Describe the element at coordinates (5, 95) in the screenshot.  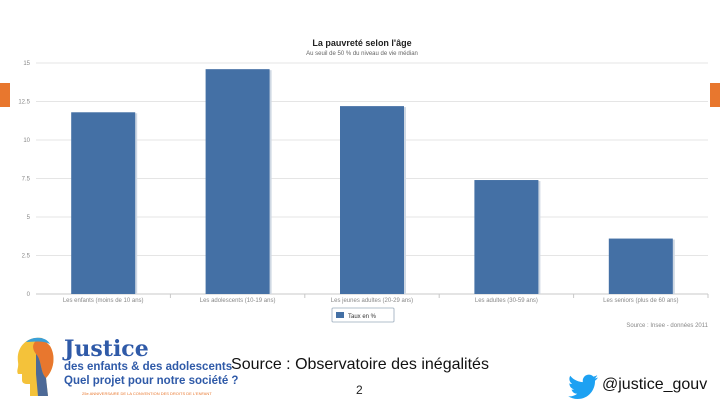
I see `left-accent-tab` at that location.